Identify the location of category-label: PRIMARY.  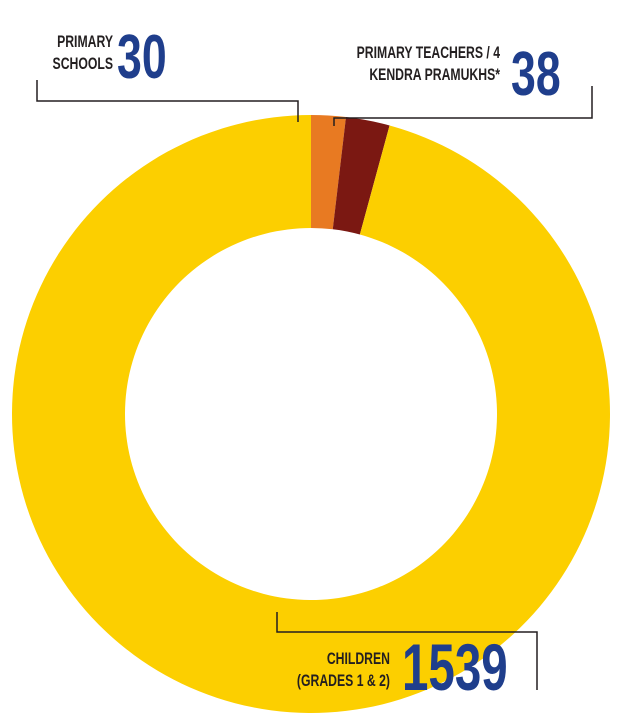
(85, 42).